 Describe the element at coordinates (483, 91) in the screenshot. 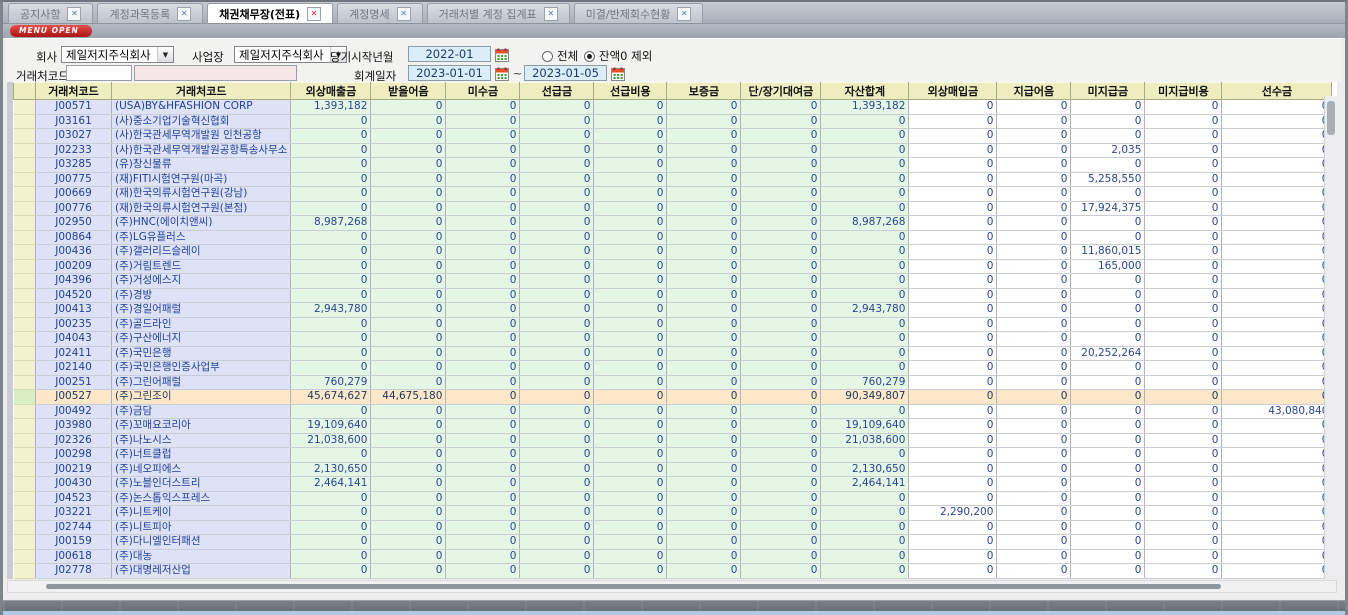

I see `column-header-5: 미수금` at that location.